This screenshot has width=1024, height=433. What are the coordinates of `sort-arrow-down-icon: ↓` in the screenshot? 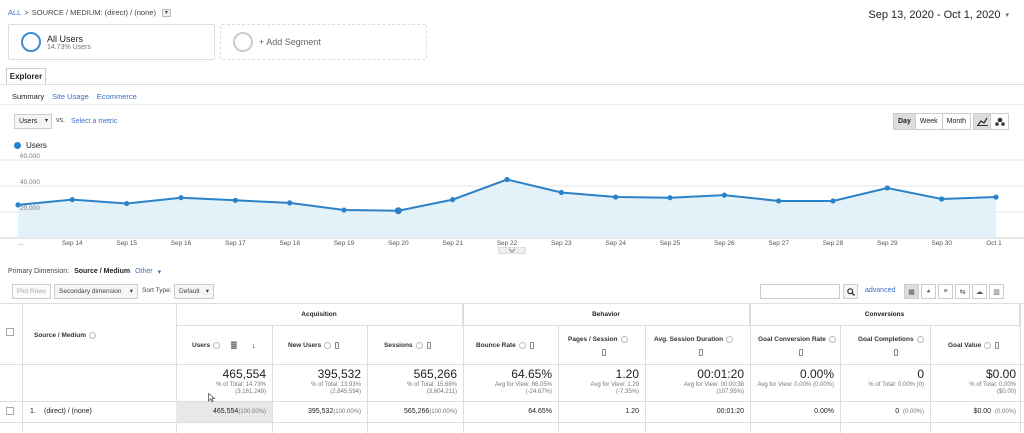 It's located at (253, 345).